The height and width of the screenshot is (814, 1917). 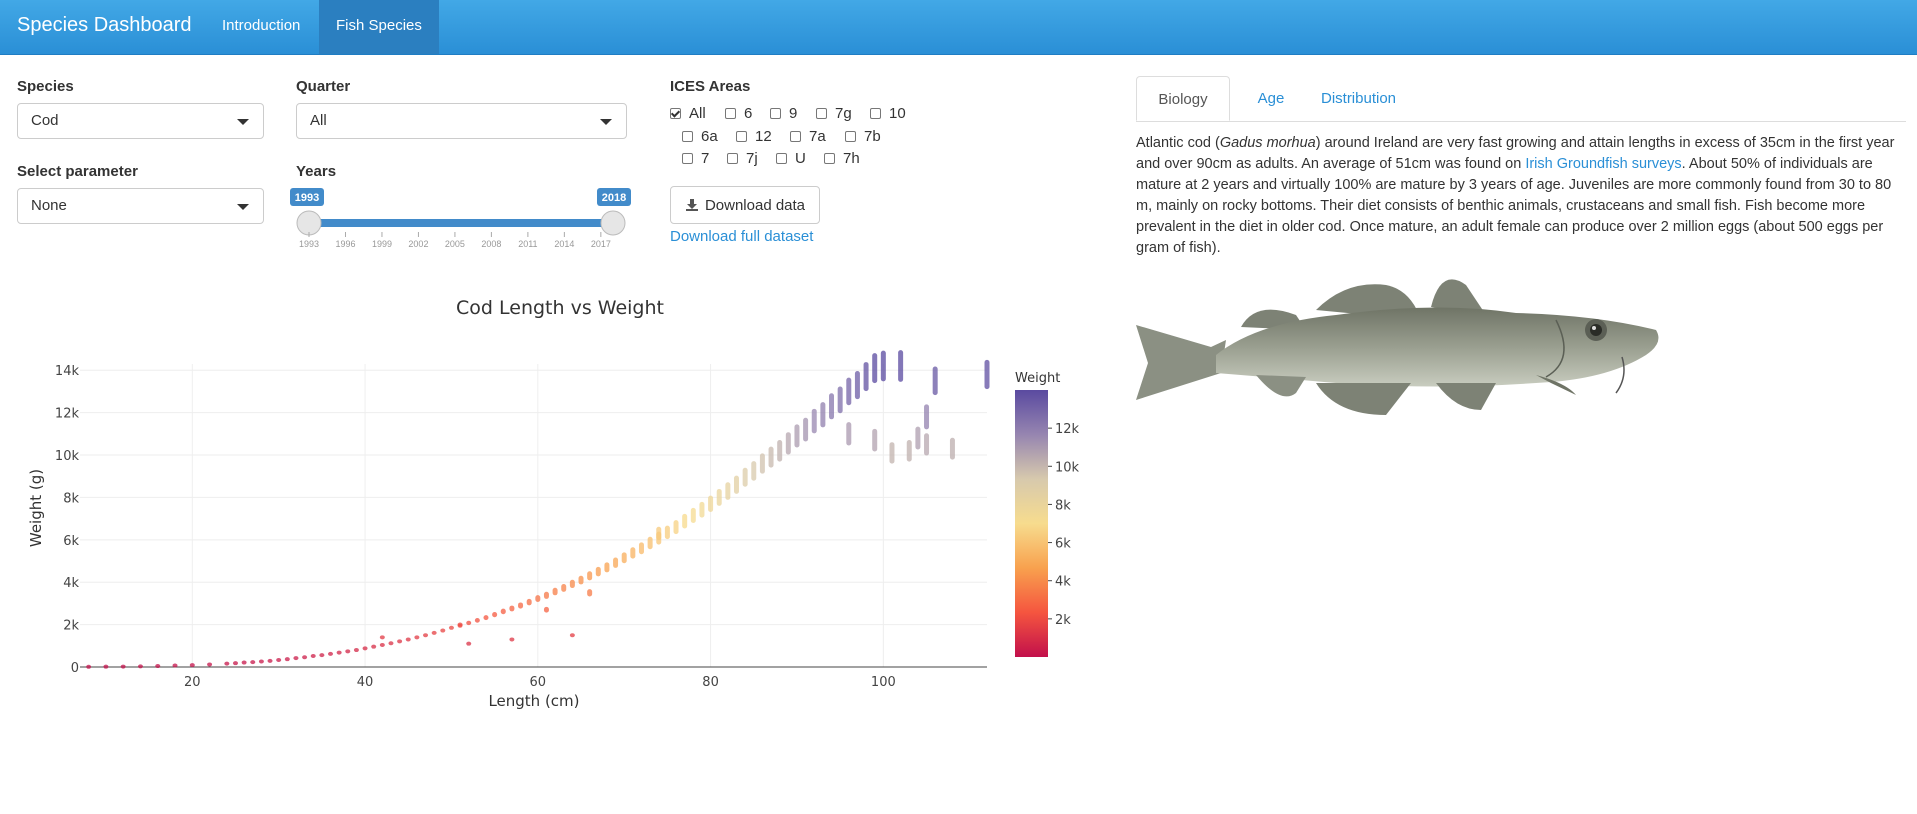 I want to click on nav-introduction: Introduction, so click(x=261, y=25).